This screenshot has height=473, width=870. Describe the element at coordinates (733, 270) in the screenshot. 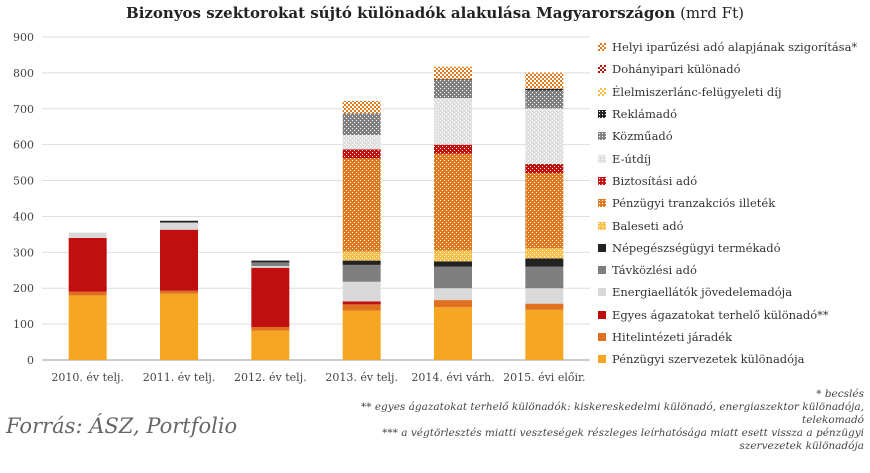

I see `legend-item: Távközlési adó` at that location.